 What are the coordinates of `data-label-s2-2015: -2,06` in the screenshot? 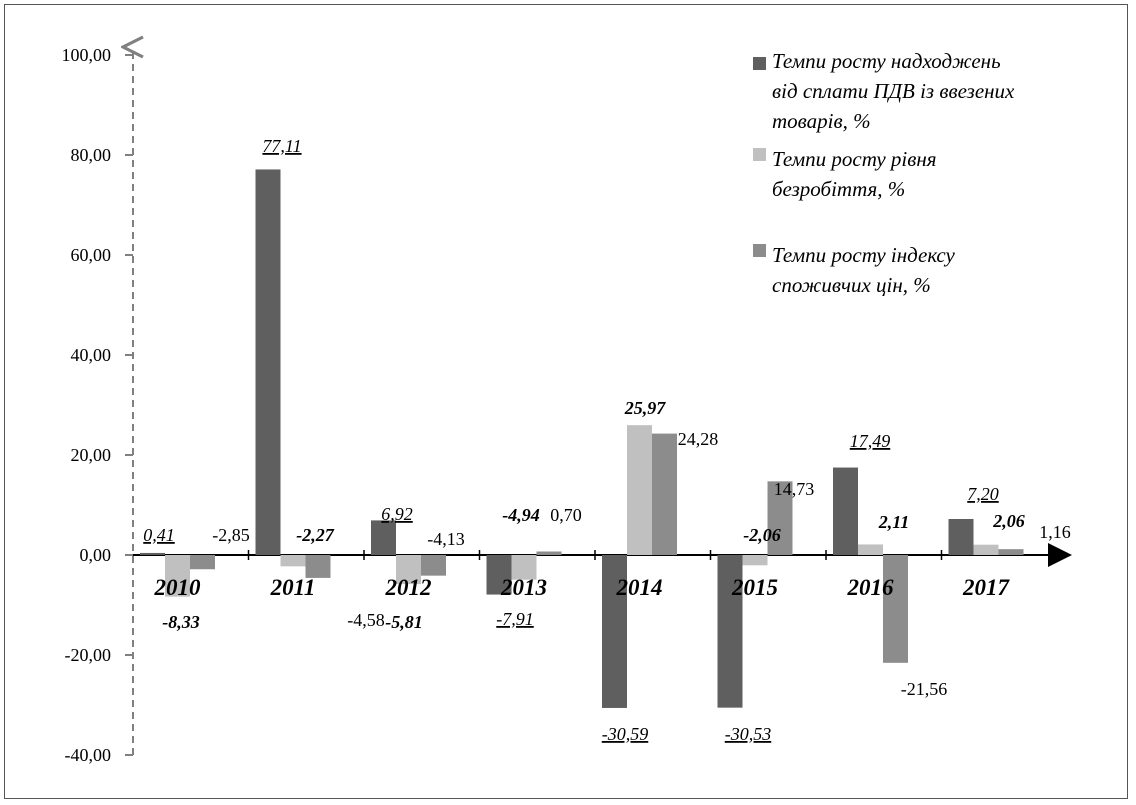 It's located at (762, 535).